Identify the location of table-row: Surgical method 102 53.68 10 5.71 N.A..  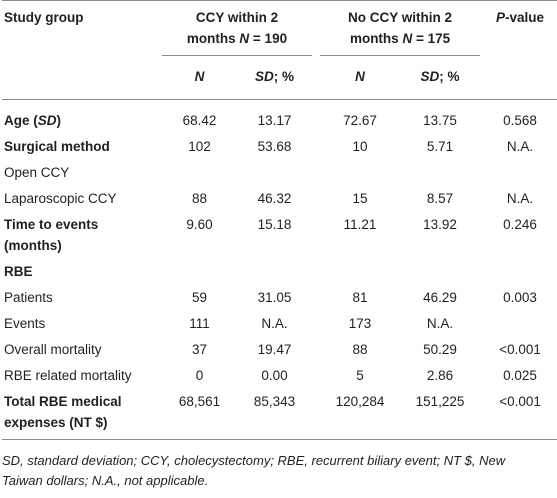
(279, 147).